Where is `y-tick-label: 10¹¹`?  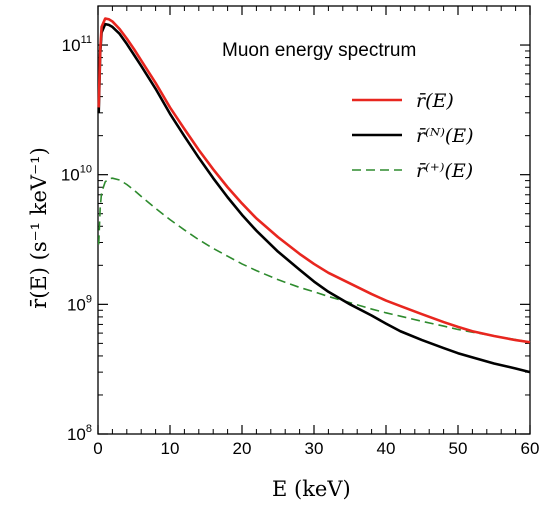
y-tick-label: 10¹¹ is located at coordinates (77, 44).